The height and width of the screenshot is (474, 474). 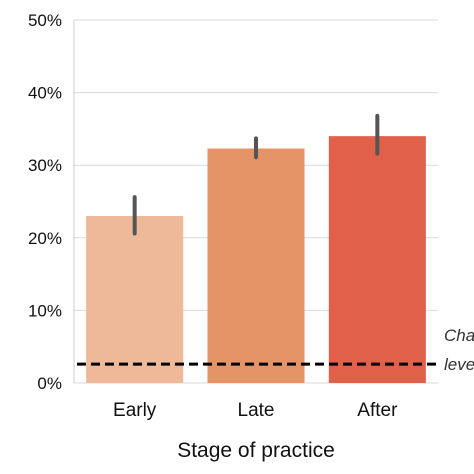 I want to click on y-tick-label: 10%, so click(x=45, y=310).